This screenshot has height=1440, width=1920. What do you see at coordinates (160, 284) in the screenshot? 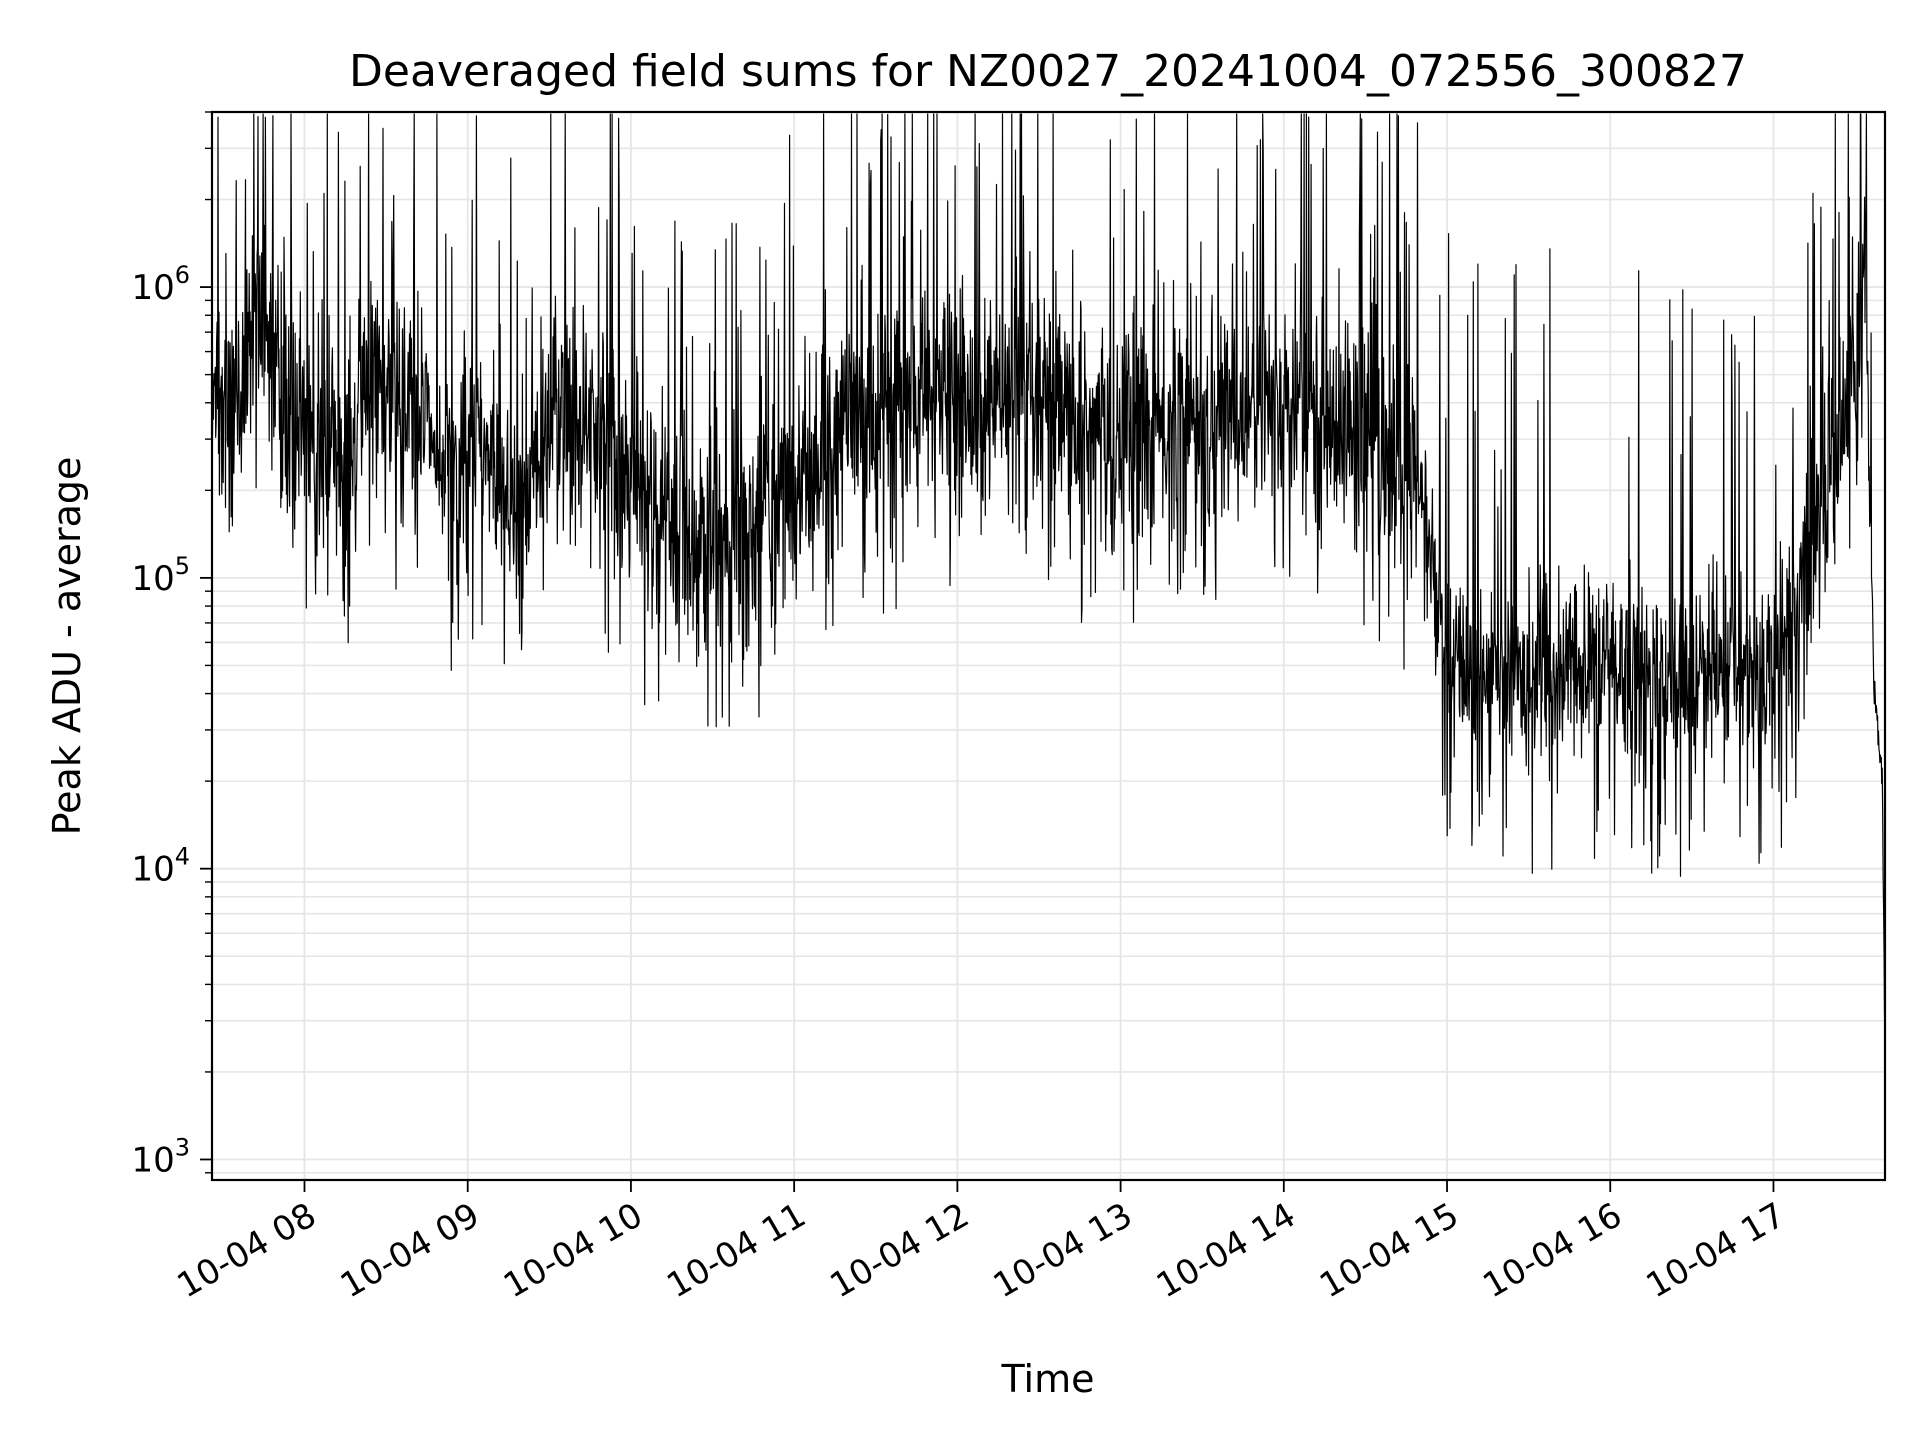
I see `y-tick-label: 10⁶` at bounding box center [160, 284].